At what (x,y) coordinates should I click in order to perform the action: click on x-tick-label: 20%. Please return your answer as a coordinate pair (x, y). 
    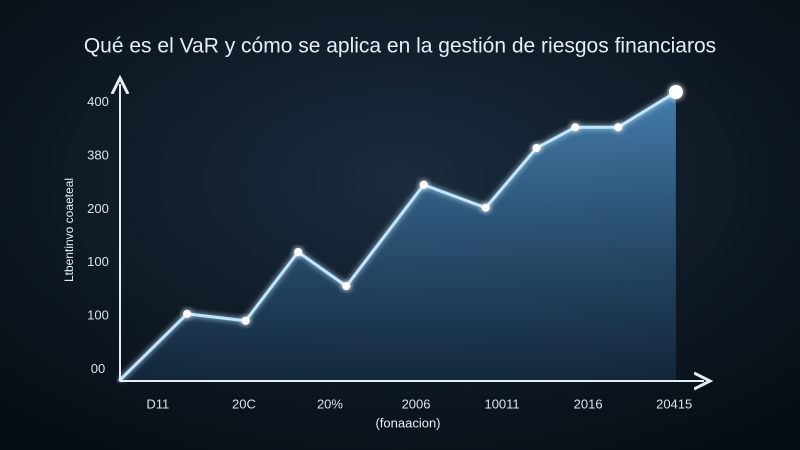
    Looking at the image, I should click on (330, 403).